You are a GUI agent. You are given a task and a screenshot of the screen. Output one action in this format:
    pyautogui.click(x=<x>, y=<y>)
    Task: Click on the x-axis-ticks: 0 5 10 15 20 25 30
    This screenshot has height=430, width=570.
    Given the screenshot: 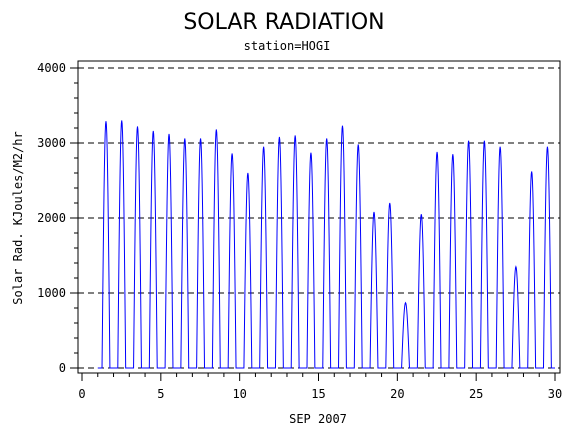 What is the action you would take?
    pyautogui.click(x=320, y=387)
    